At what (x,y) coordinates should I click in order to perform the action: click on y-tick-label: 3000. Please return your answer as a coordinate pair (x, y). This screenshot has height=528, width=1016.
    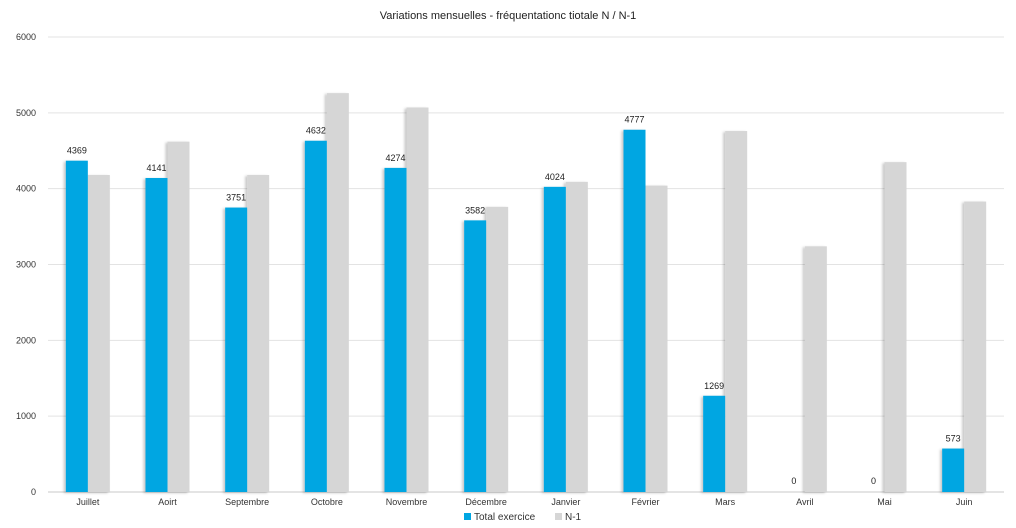
    Looking at the image, I should click on (26, 265).